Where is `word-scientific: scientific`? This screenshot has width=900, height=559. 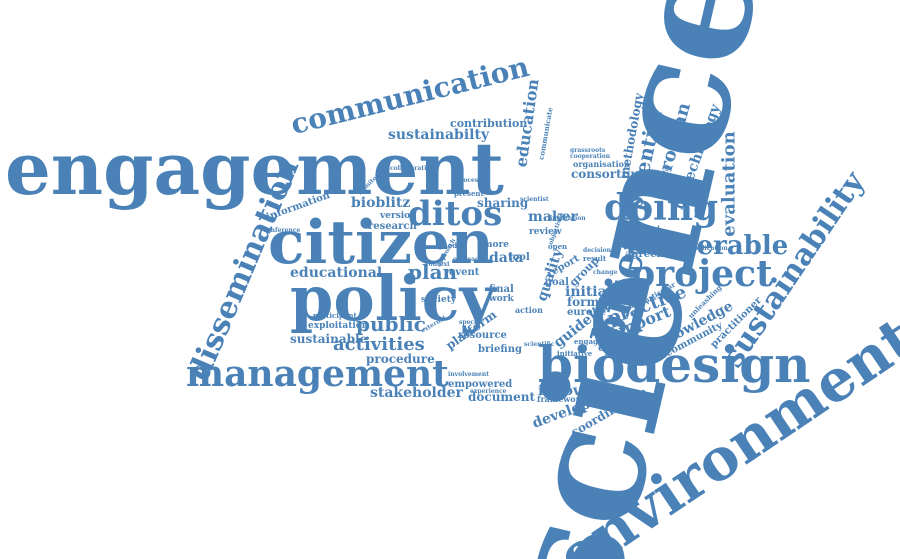
word-scientific: scientific is located at coordinates (539, 344).